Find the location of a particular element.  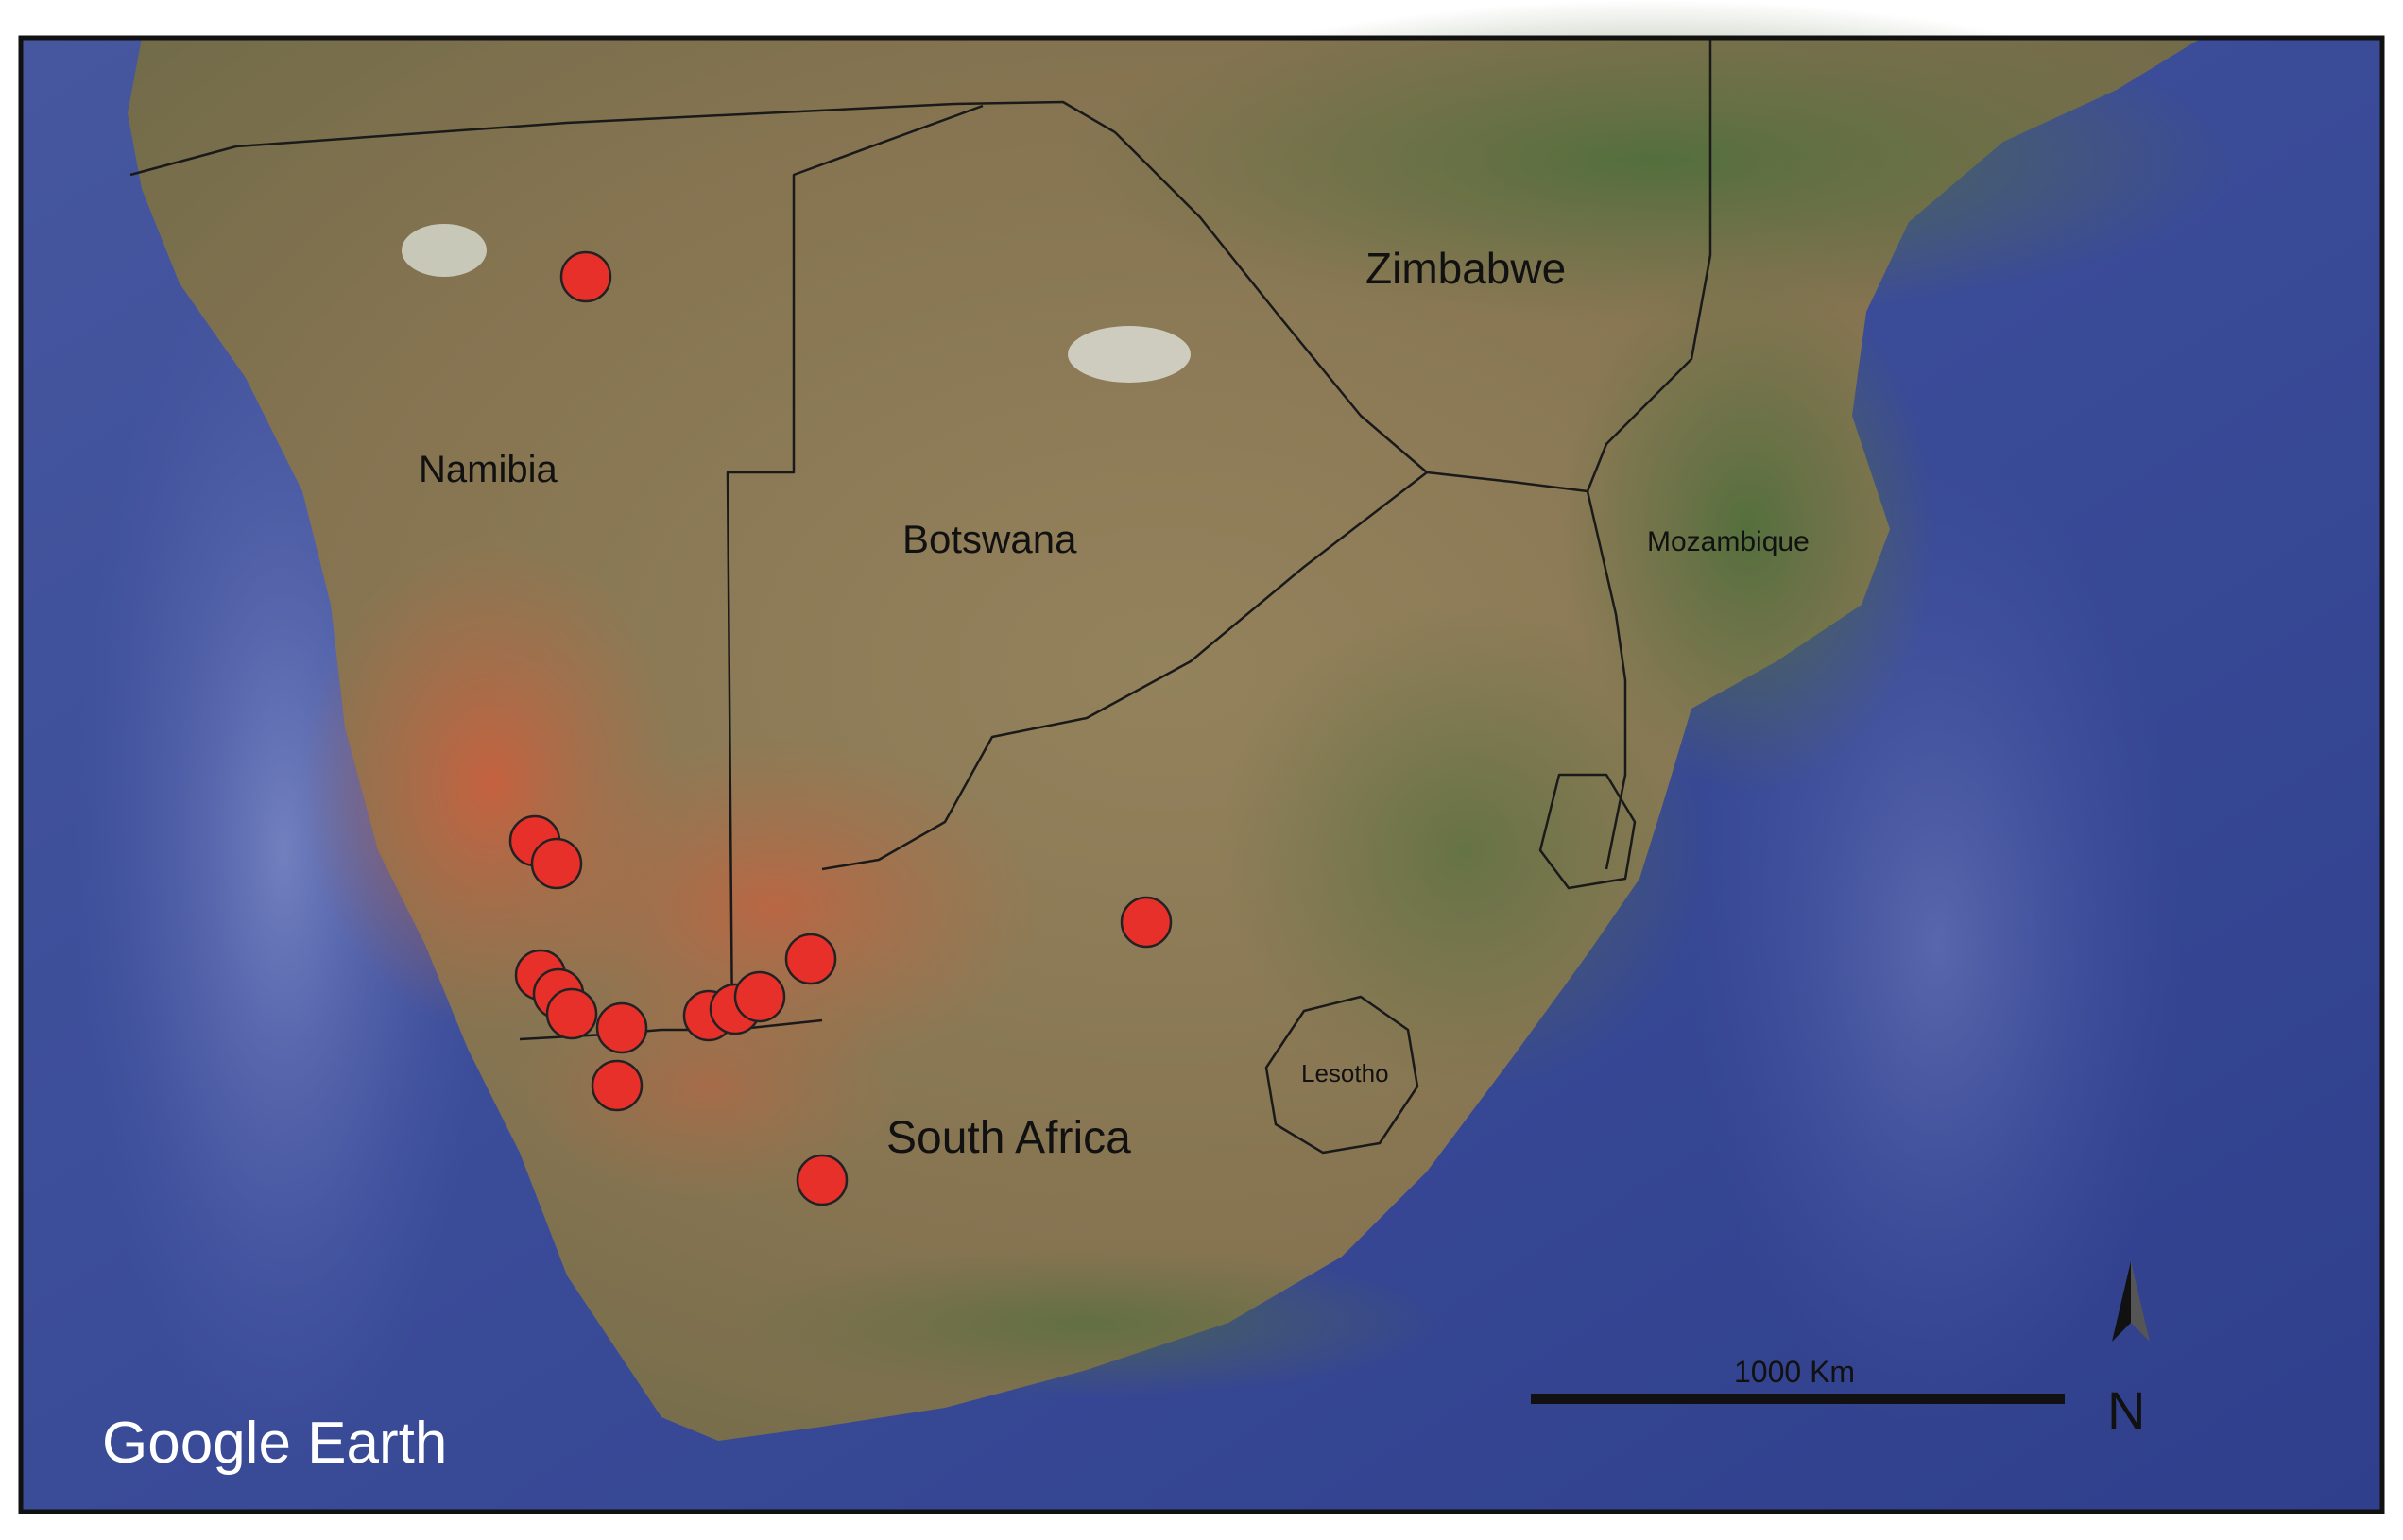

border-lesotho is located at coordinates (1341, 1075).